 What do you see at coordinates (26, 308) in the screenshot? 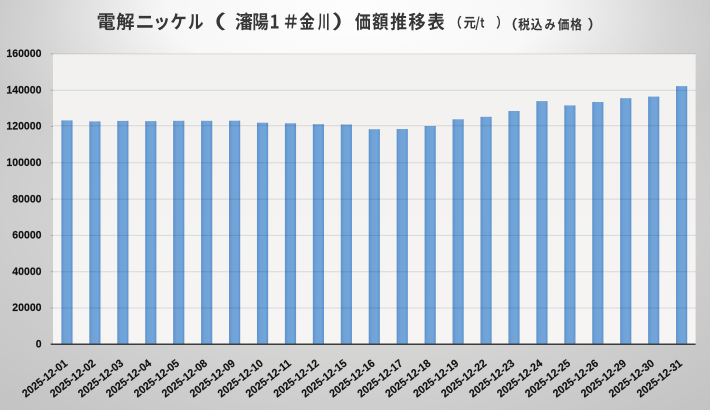
I see `svg-text: 20000` at bounding box center [26, 308].